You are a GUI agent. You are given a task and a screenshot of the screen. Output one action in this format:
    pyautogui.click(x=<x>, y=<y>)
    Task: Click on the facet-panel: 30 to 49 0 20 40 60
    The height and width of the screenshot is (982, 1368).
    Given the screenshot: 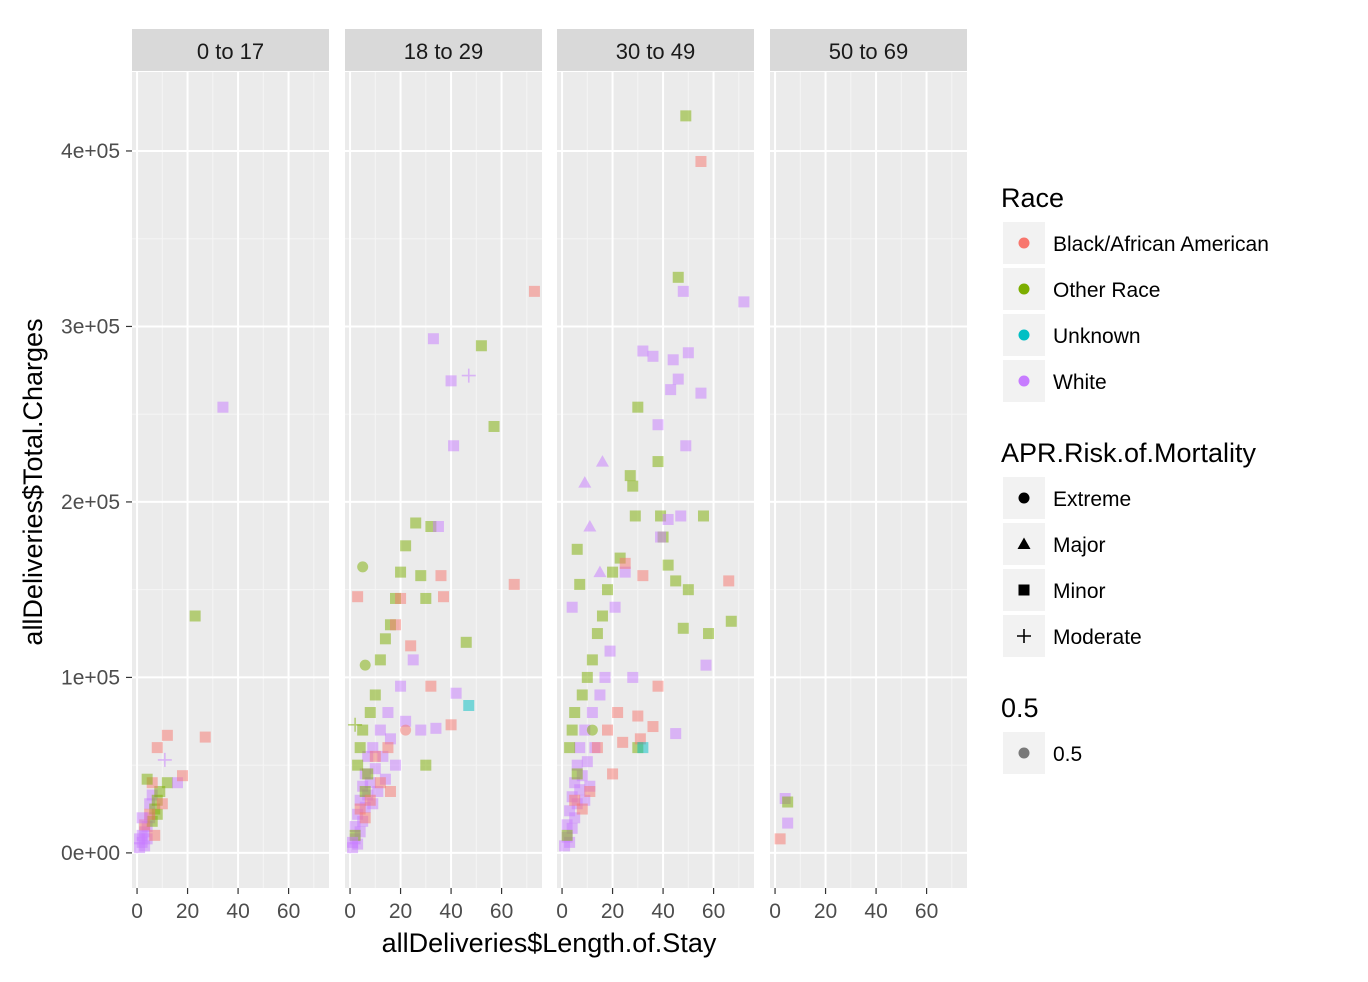 What is the action you would take?
    pyautogui.click(x=655, y=476)
    